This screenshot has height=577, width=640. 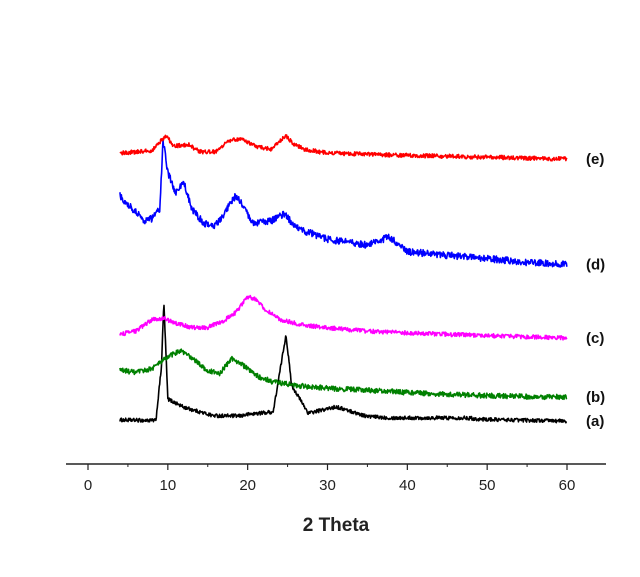 I want to click on x-axis-title: 2 Theta, so click(x=336, y=525).